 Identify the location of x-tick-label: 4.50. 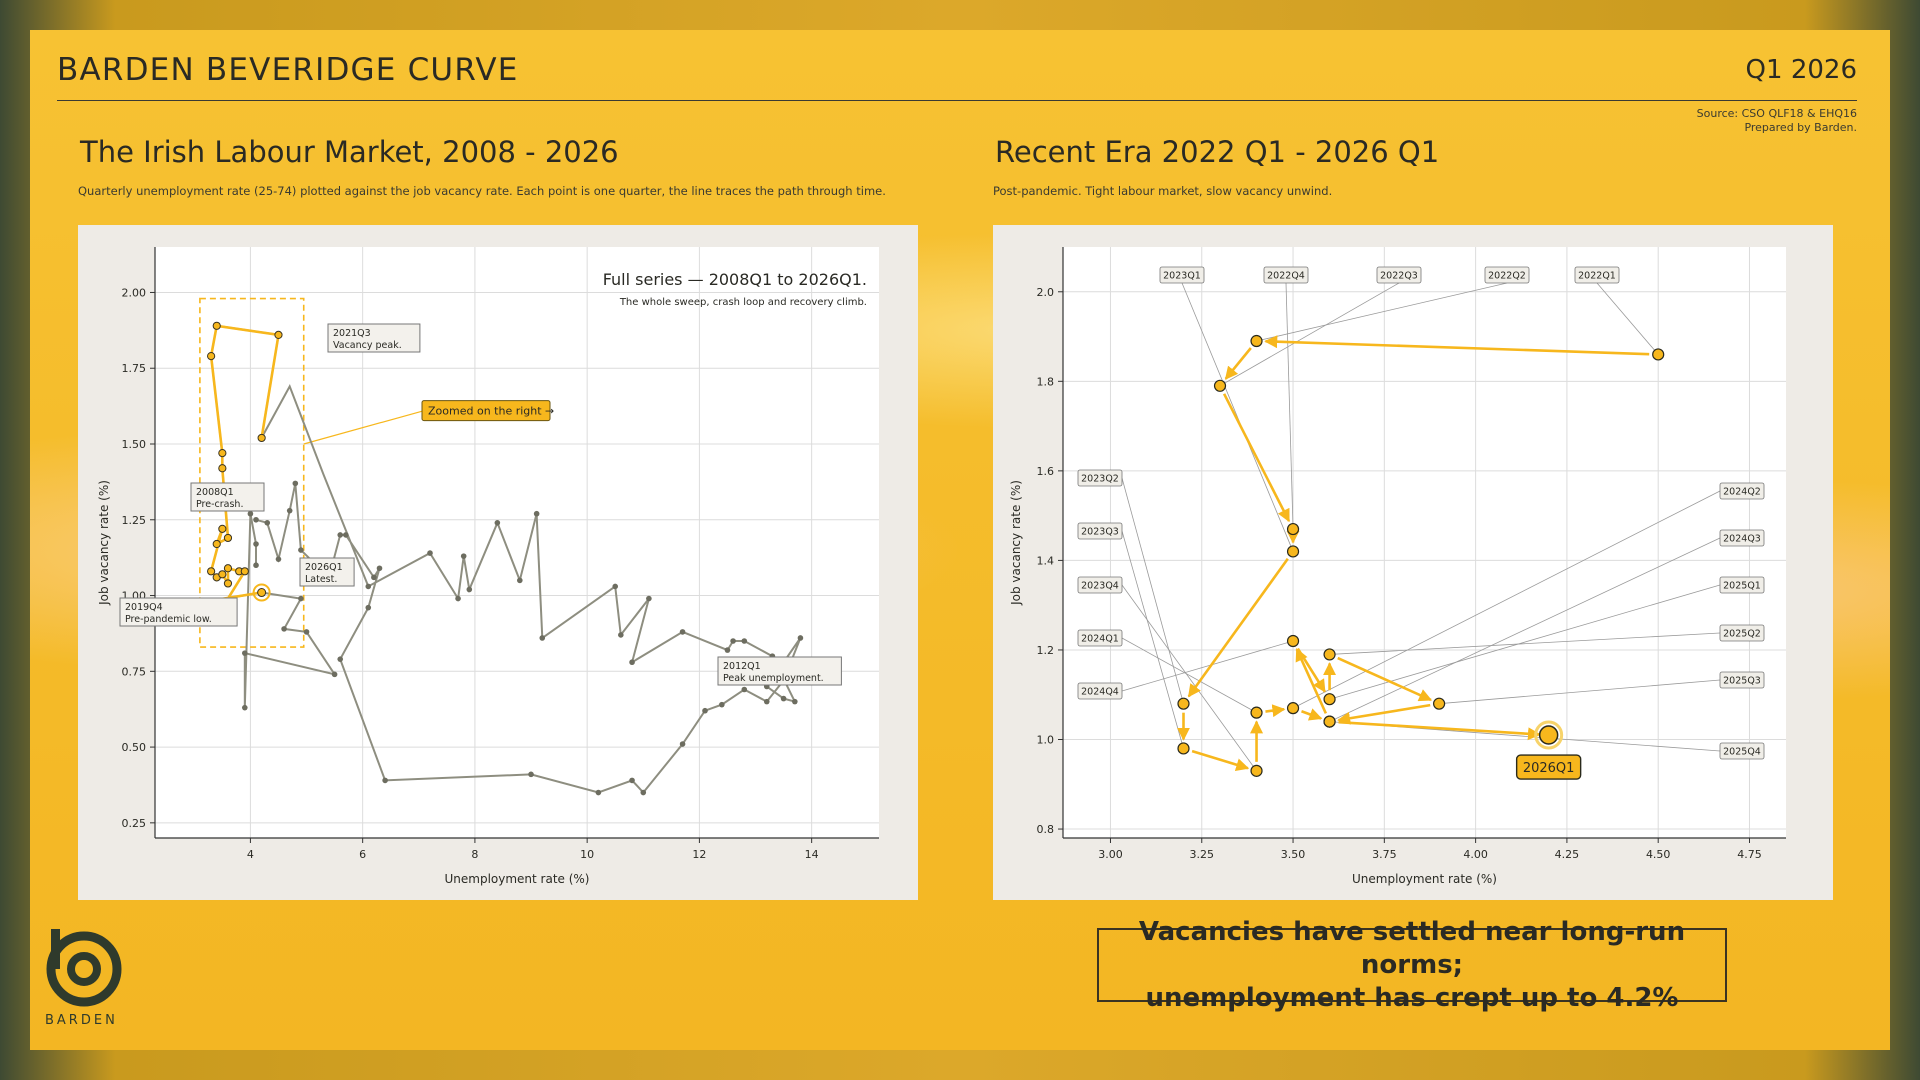
(1658, 854).